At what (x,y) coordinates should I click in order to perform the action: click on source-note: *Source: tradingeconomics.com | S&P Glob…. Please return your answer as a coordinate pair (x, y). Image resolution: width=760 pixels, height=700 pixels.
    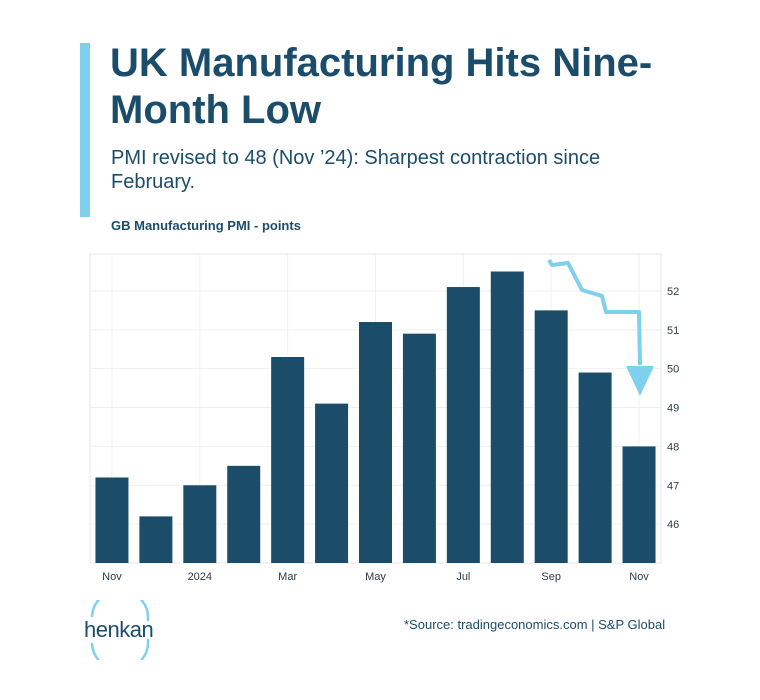
    Looking at the image, I should click on (535, 624).